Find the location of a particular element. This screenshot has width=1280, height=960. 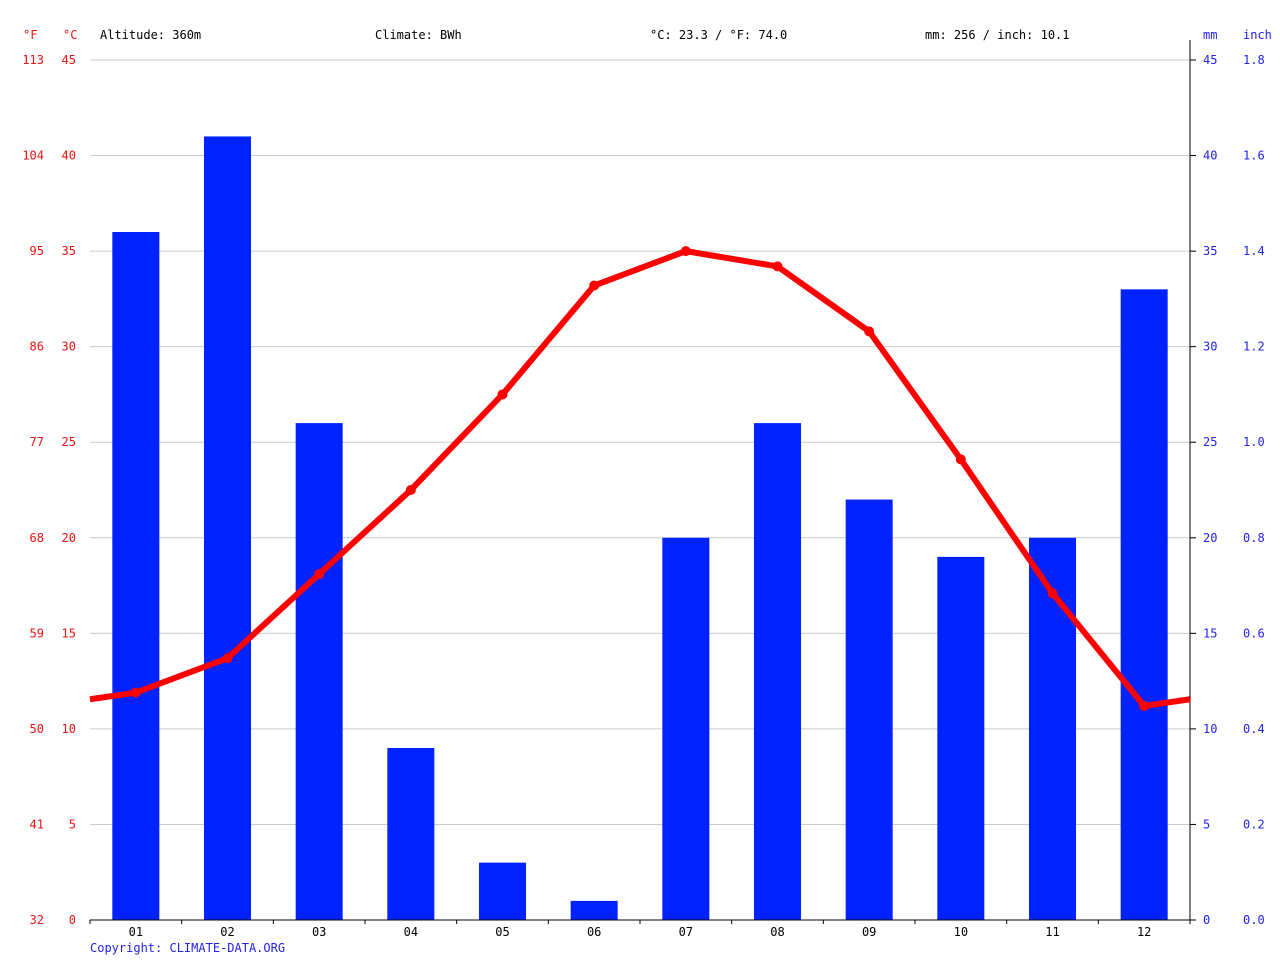

celsius-tick-label: 30 is located at coordinates (69, 347).